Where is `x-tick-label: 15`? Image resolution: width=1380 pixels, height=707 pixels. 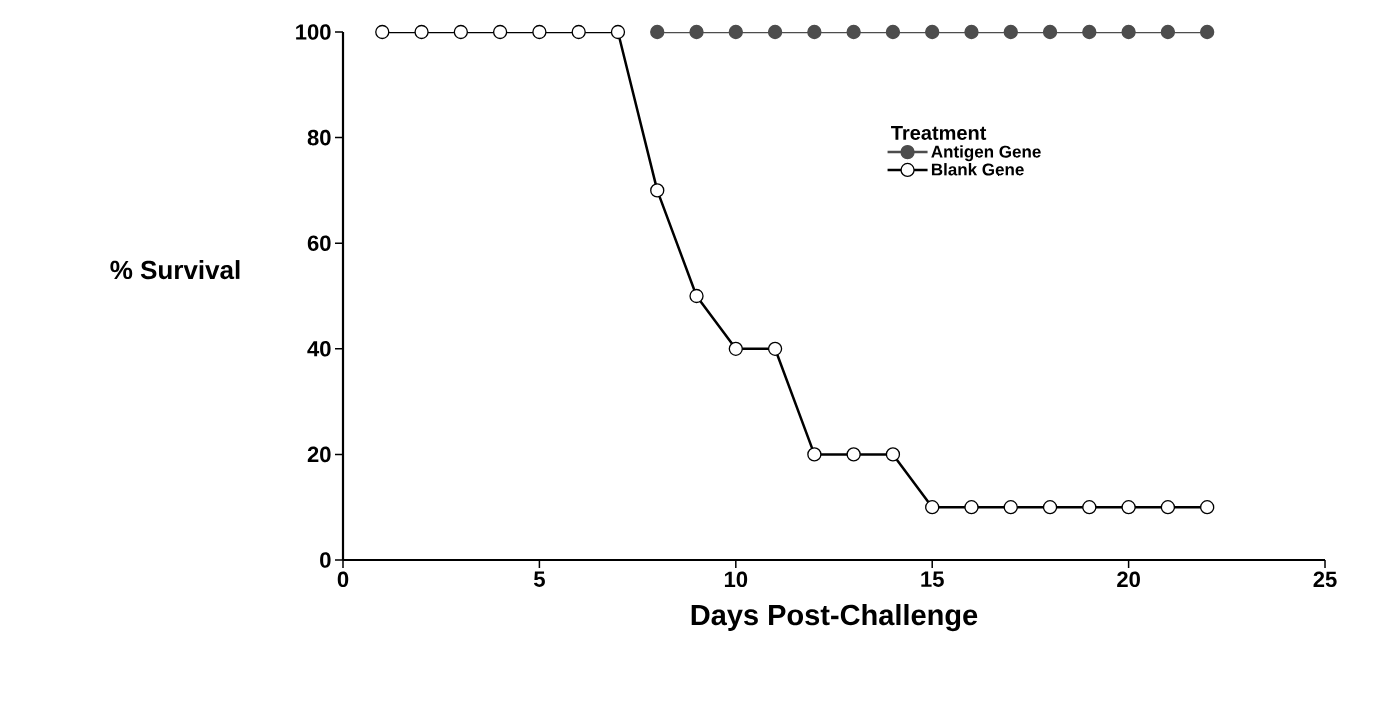 x-tick-label: 15 is located at coordinates (932, 579).